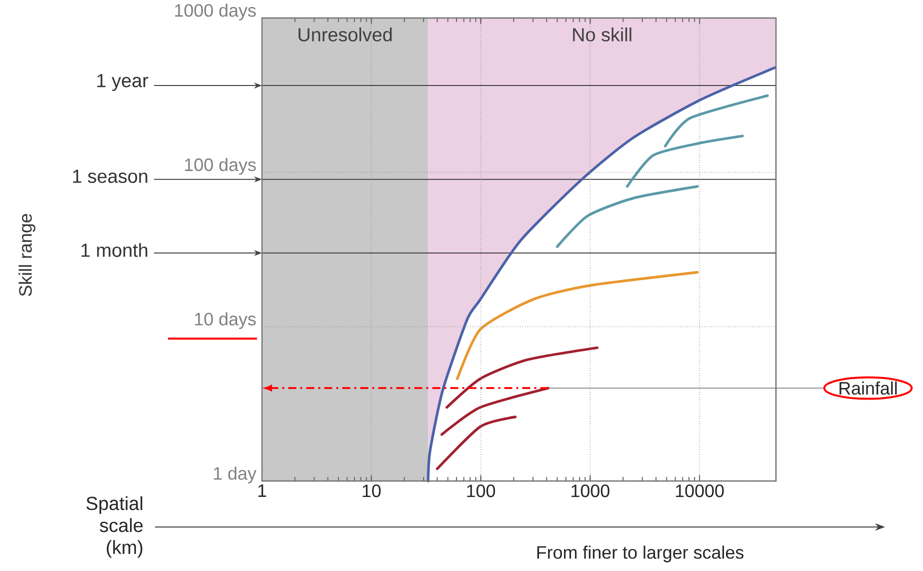 This screenshot has height=571, width=923. What do you see at coordinates (110, 176) in the screenshot?
I see `ref-line-label: 1 season` at bounding box center [110, 176].